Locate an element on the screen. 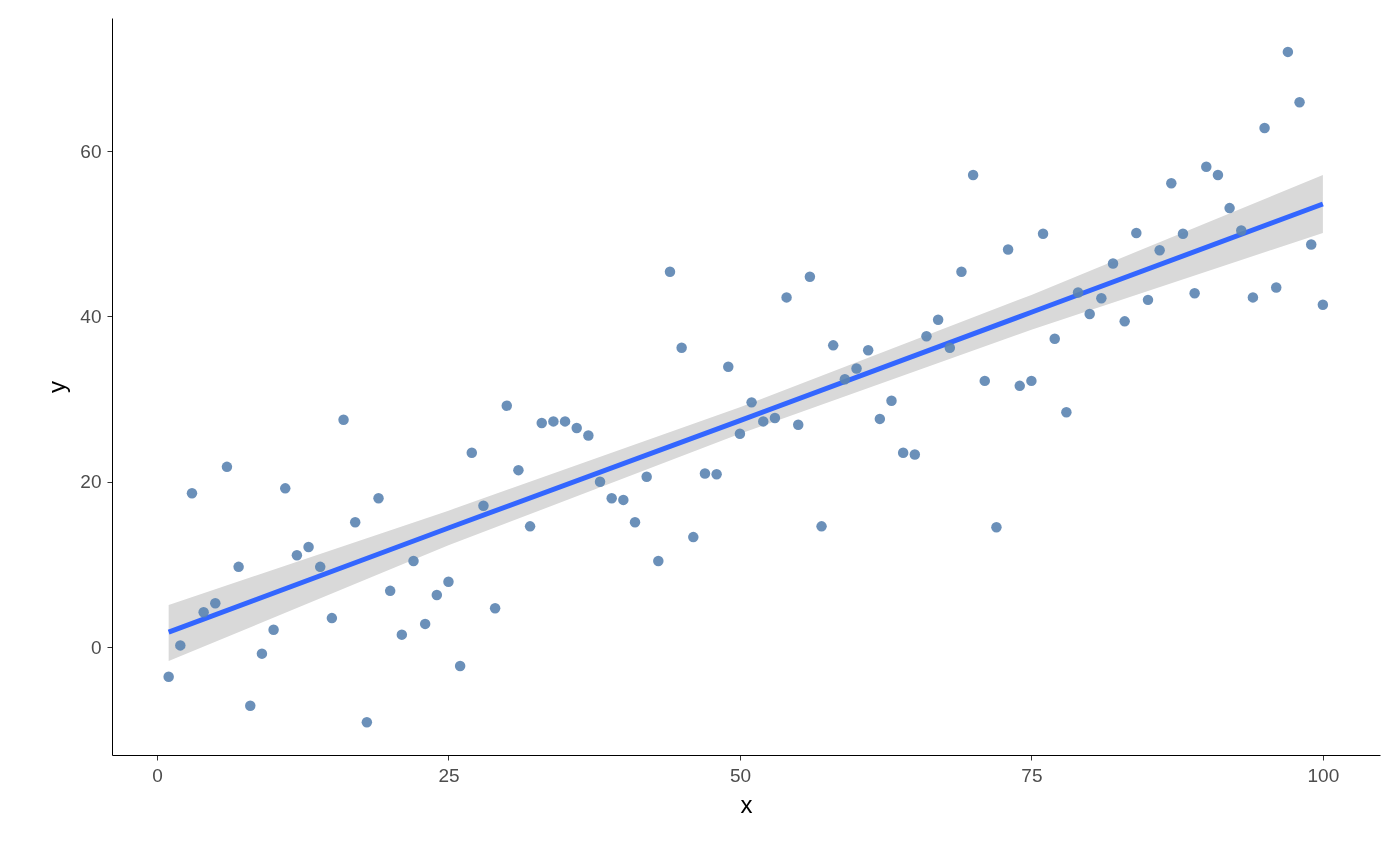  y-tick-label: 0 is located at coordinates (96, 647).